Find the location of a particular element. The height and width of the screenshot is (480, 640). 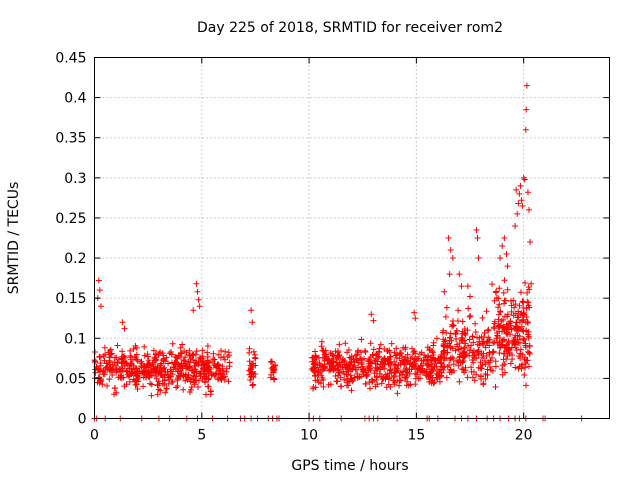

y-tick-label: 0 is located at coordinates (82, 420).